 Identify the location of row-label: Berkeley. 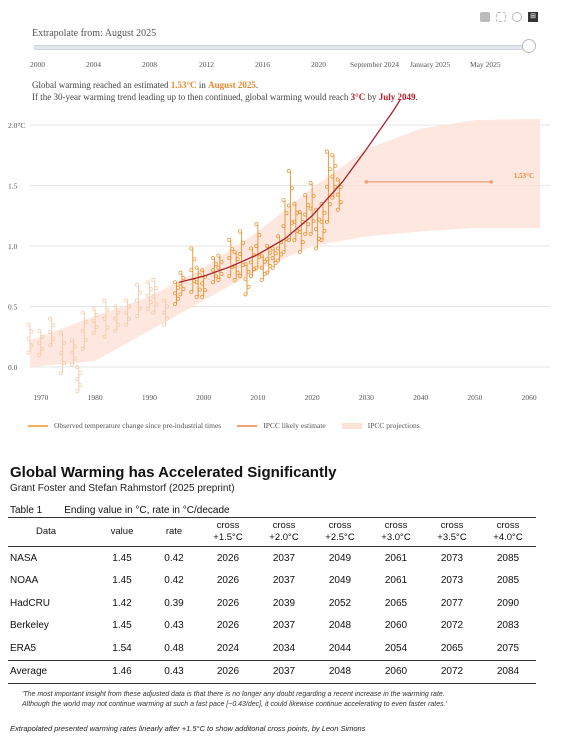
(29, 626).